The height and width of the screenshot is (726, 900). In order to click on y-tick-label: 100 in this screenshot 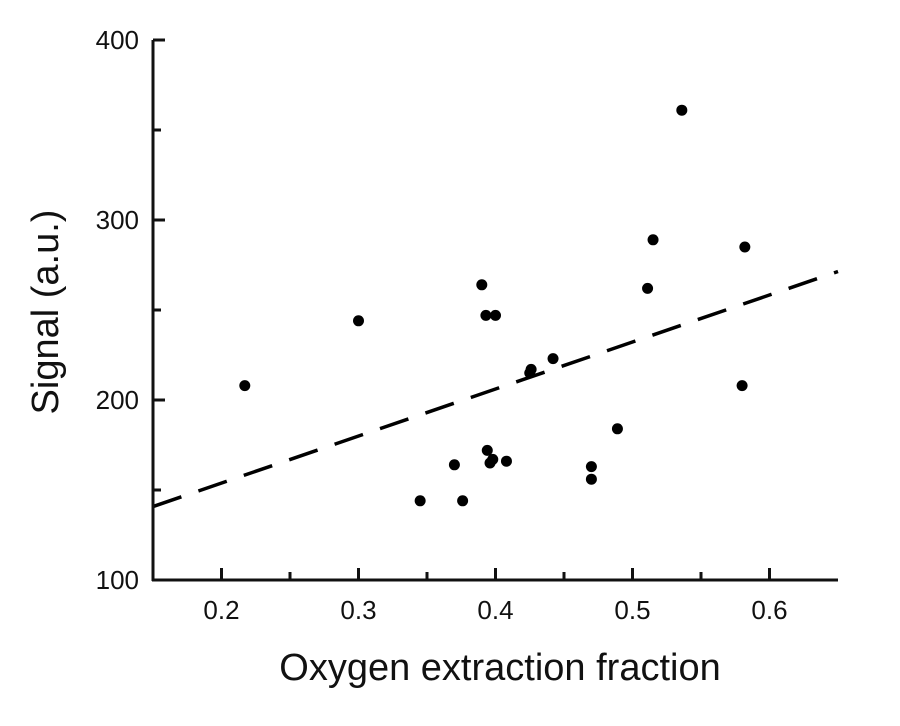, I will do `click(117, 580)`.